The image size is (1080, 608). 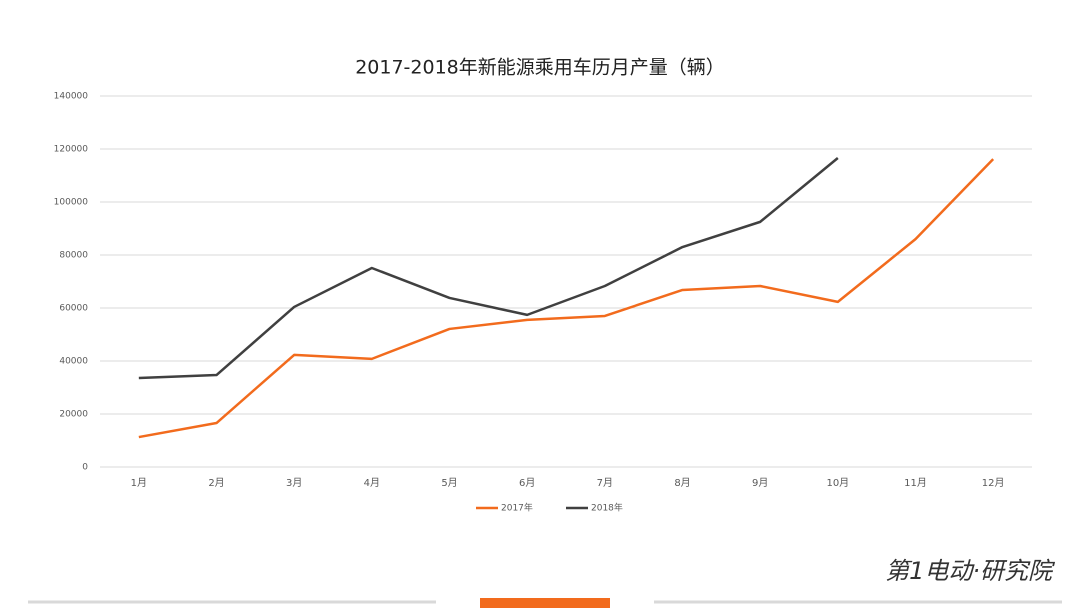 What do you see at coordinates (605, 483) in the screenshot?
I see `x-tick-label: 7月` at bounding box center [605, 483].